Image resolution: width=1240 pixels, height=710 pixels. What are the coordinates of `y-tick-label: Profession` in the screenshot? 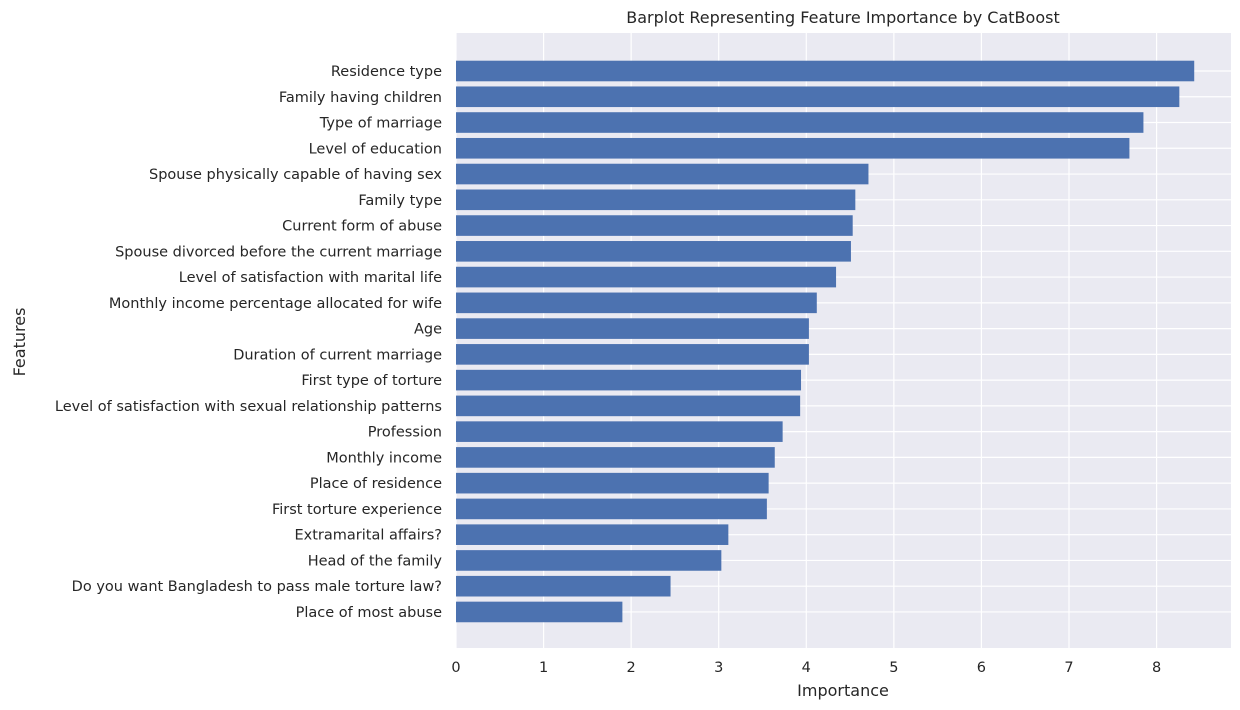 It's located at (405, 433).